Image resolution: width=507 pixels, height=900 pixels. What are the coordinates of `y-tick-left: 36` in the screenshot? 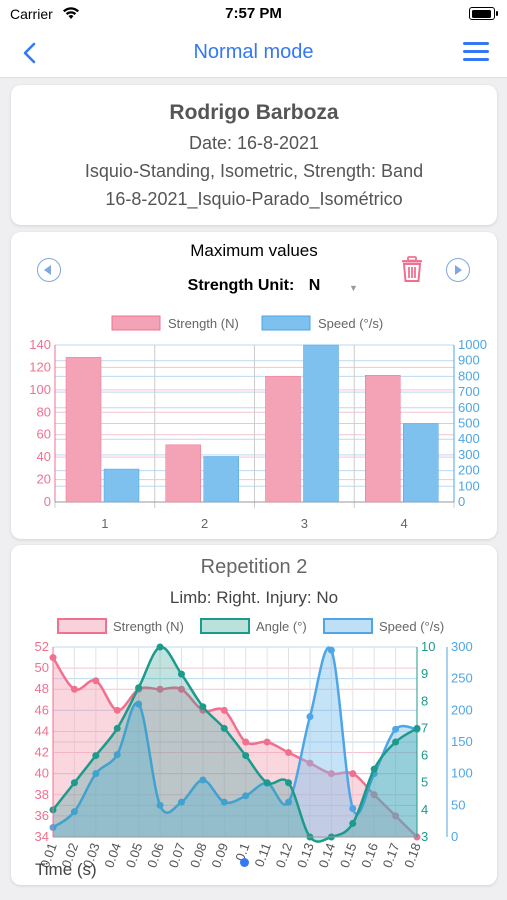 It's located at (42, 815).